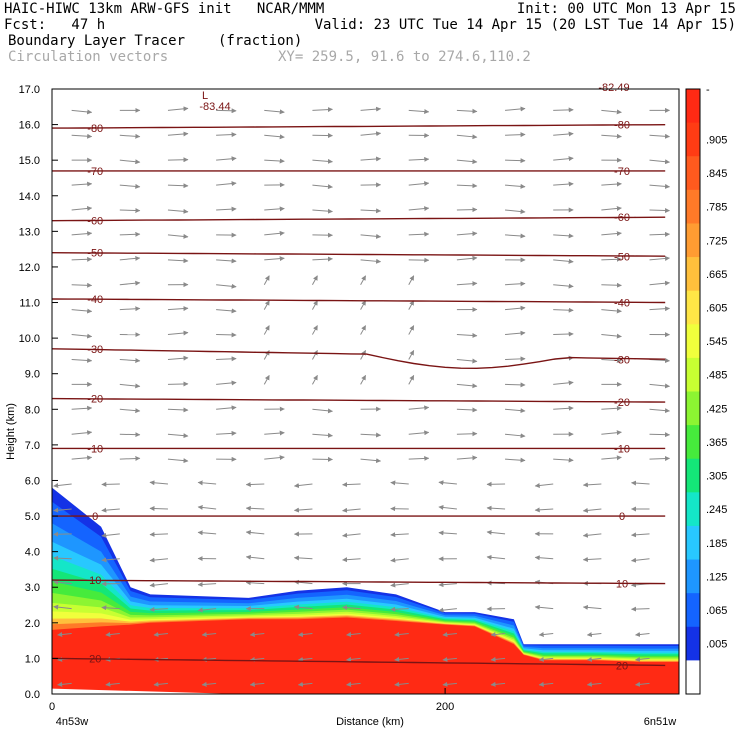  Describe the element at coordinates (32, 659) in the screenshot. I see `y-tick-label: 1.0` at that location.